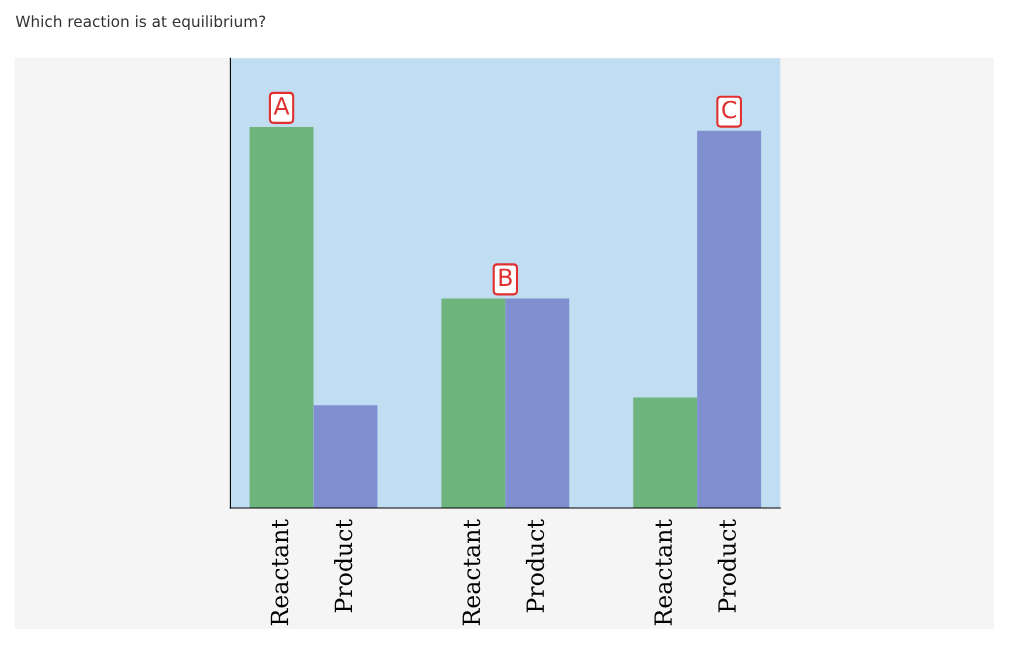 This screenshot has height=648, width=1024. What do you see at coordinates (505, 277) in the screenshot?
I see `annotation: B` at bounding box center [505, 277].